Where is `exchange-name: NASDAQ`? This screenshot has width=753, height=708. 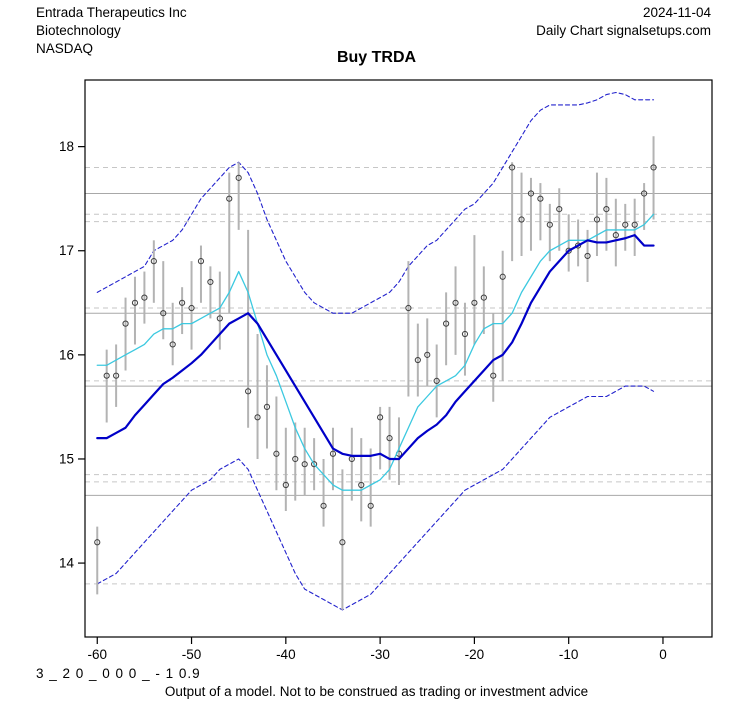
exchange-name: NASDAQ is located at coordinates (65, 48).